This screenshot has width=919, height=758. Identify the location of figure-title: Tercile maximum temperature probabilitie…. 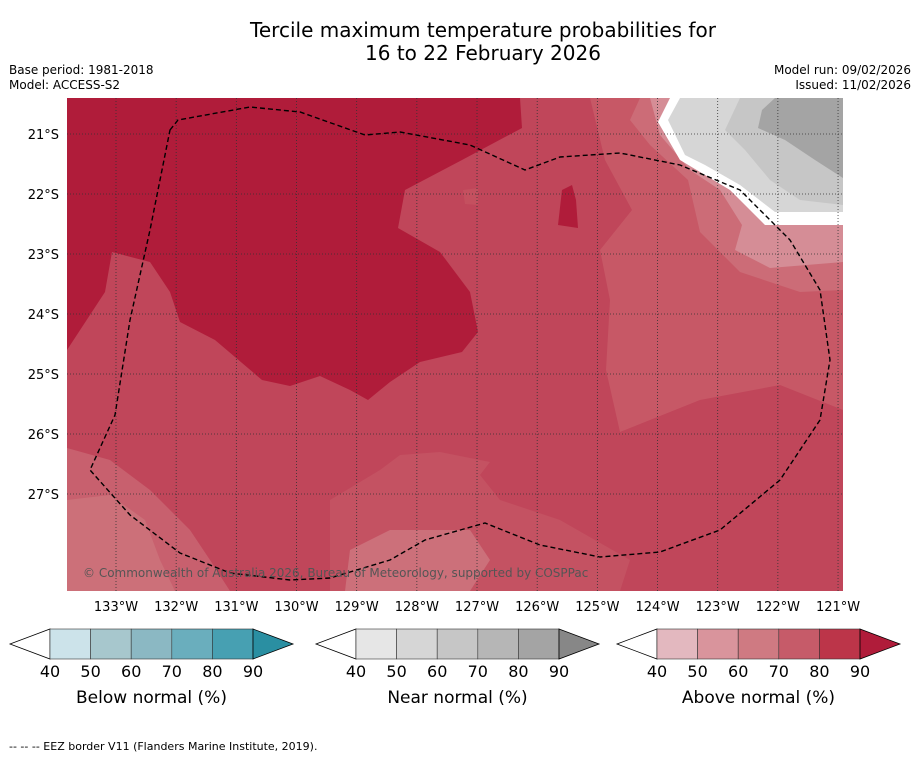
(459, 42).